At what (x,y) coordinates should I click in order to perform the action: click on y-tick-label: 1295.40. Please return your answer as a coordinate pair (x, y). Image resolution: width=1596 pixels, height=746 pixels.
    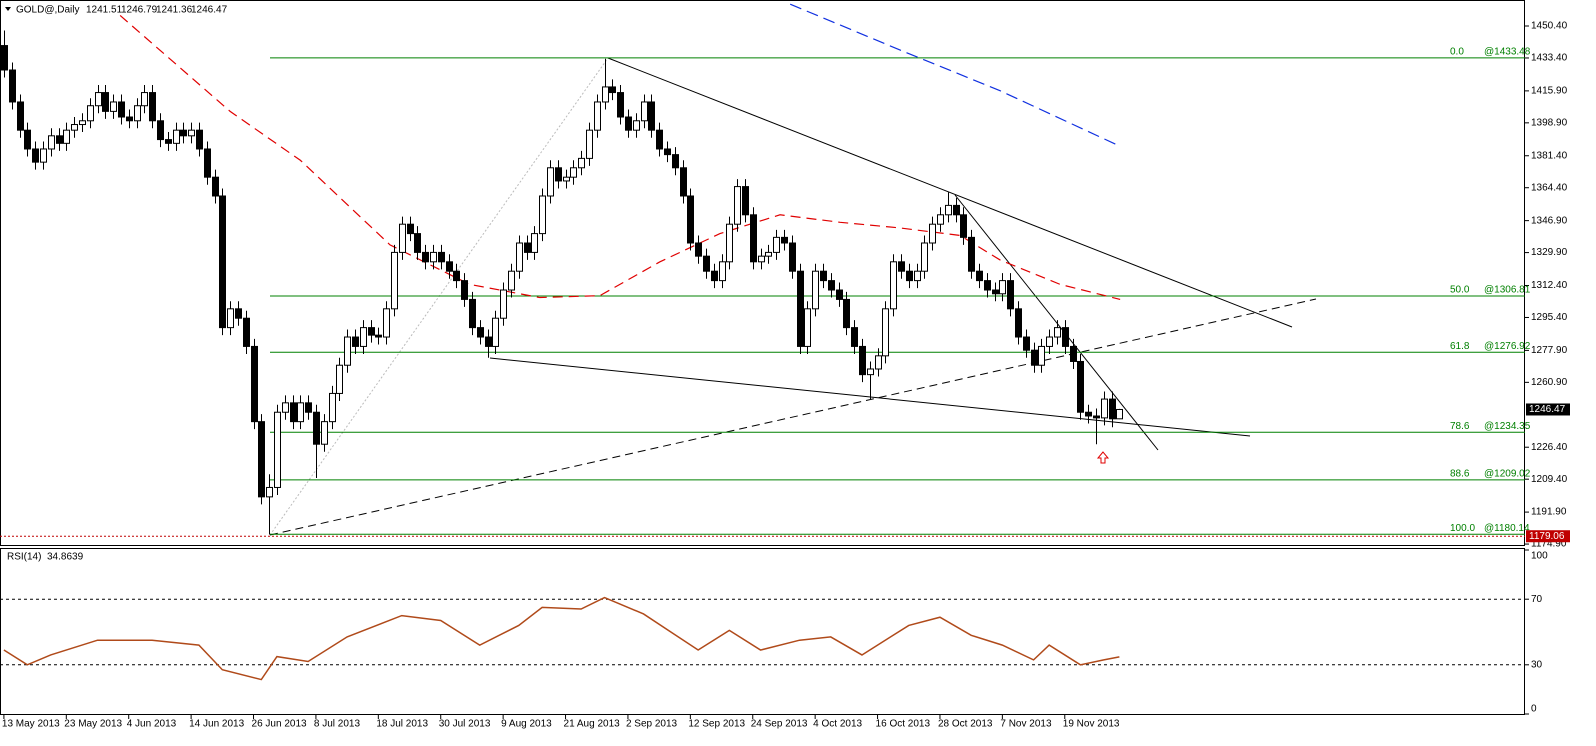
    Looking at the image, I should click on (1549, 317).